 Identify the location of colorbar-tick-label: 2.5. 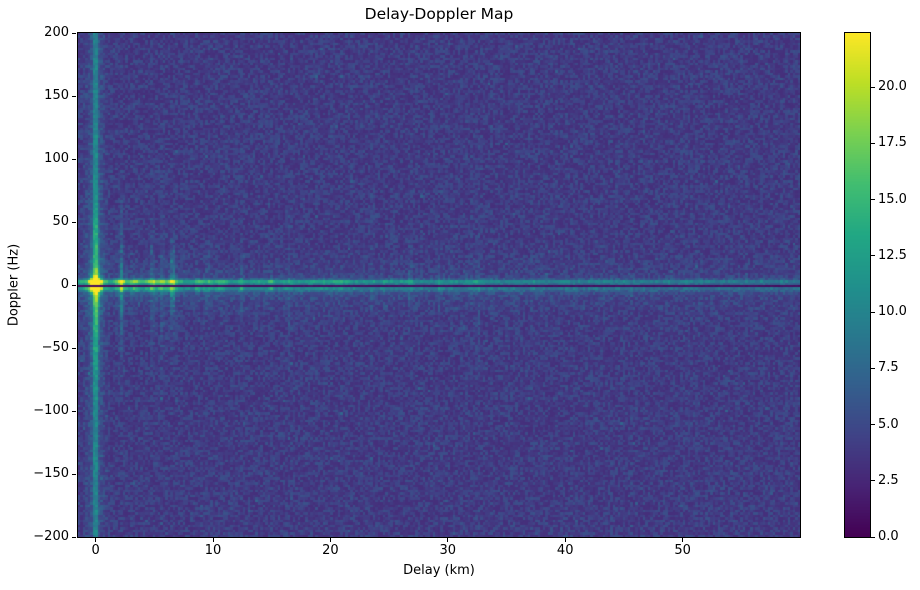
(888, 480).